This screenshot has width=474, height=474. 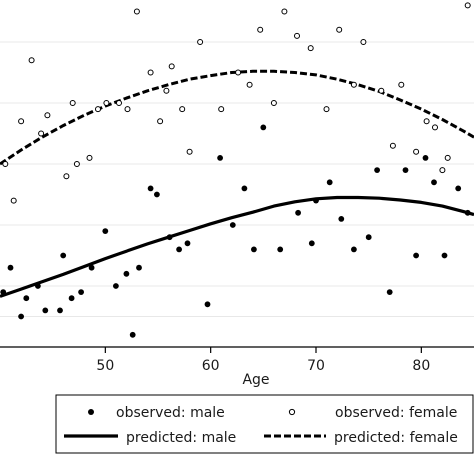 What do you see at coordinates (396, 438) in the screenshot?
I see `legend-label-predicted-female: predicted: female` at bounding box center [396, 438].